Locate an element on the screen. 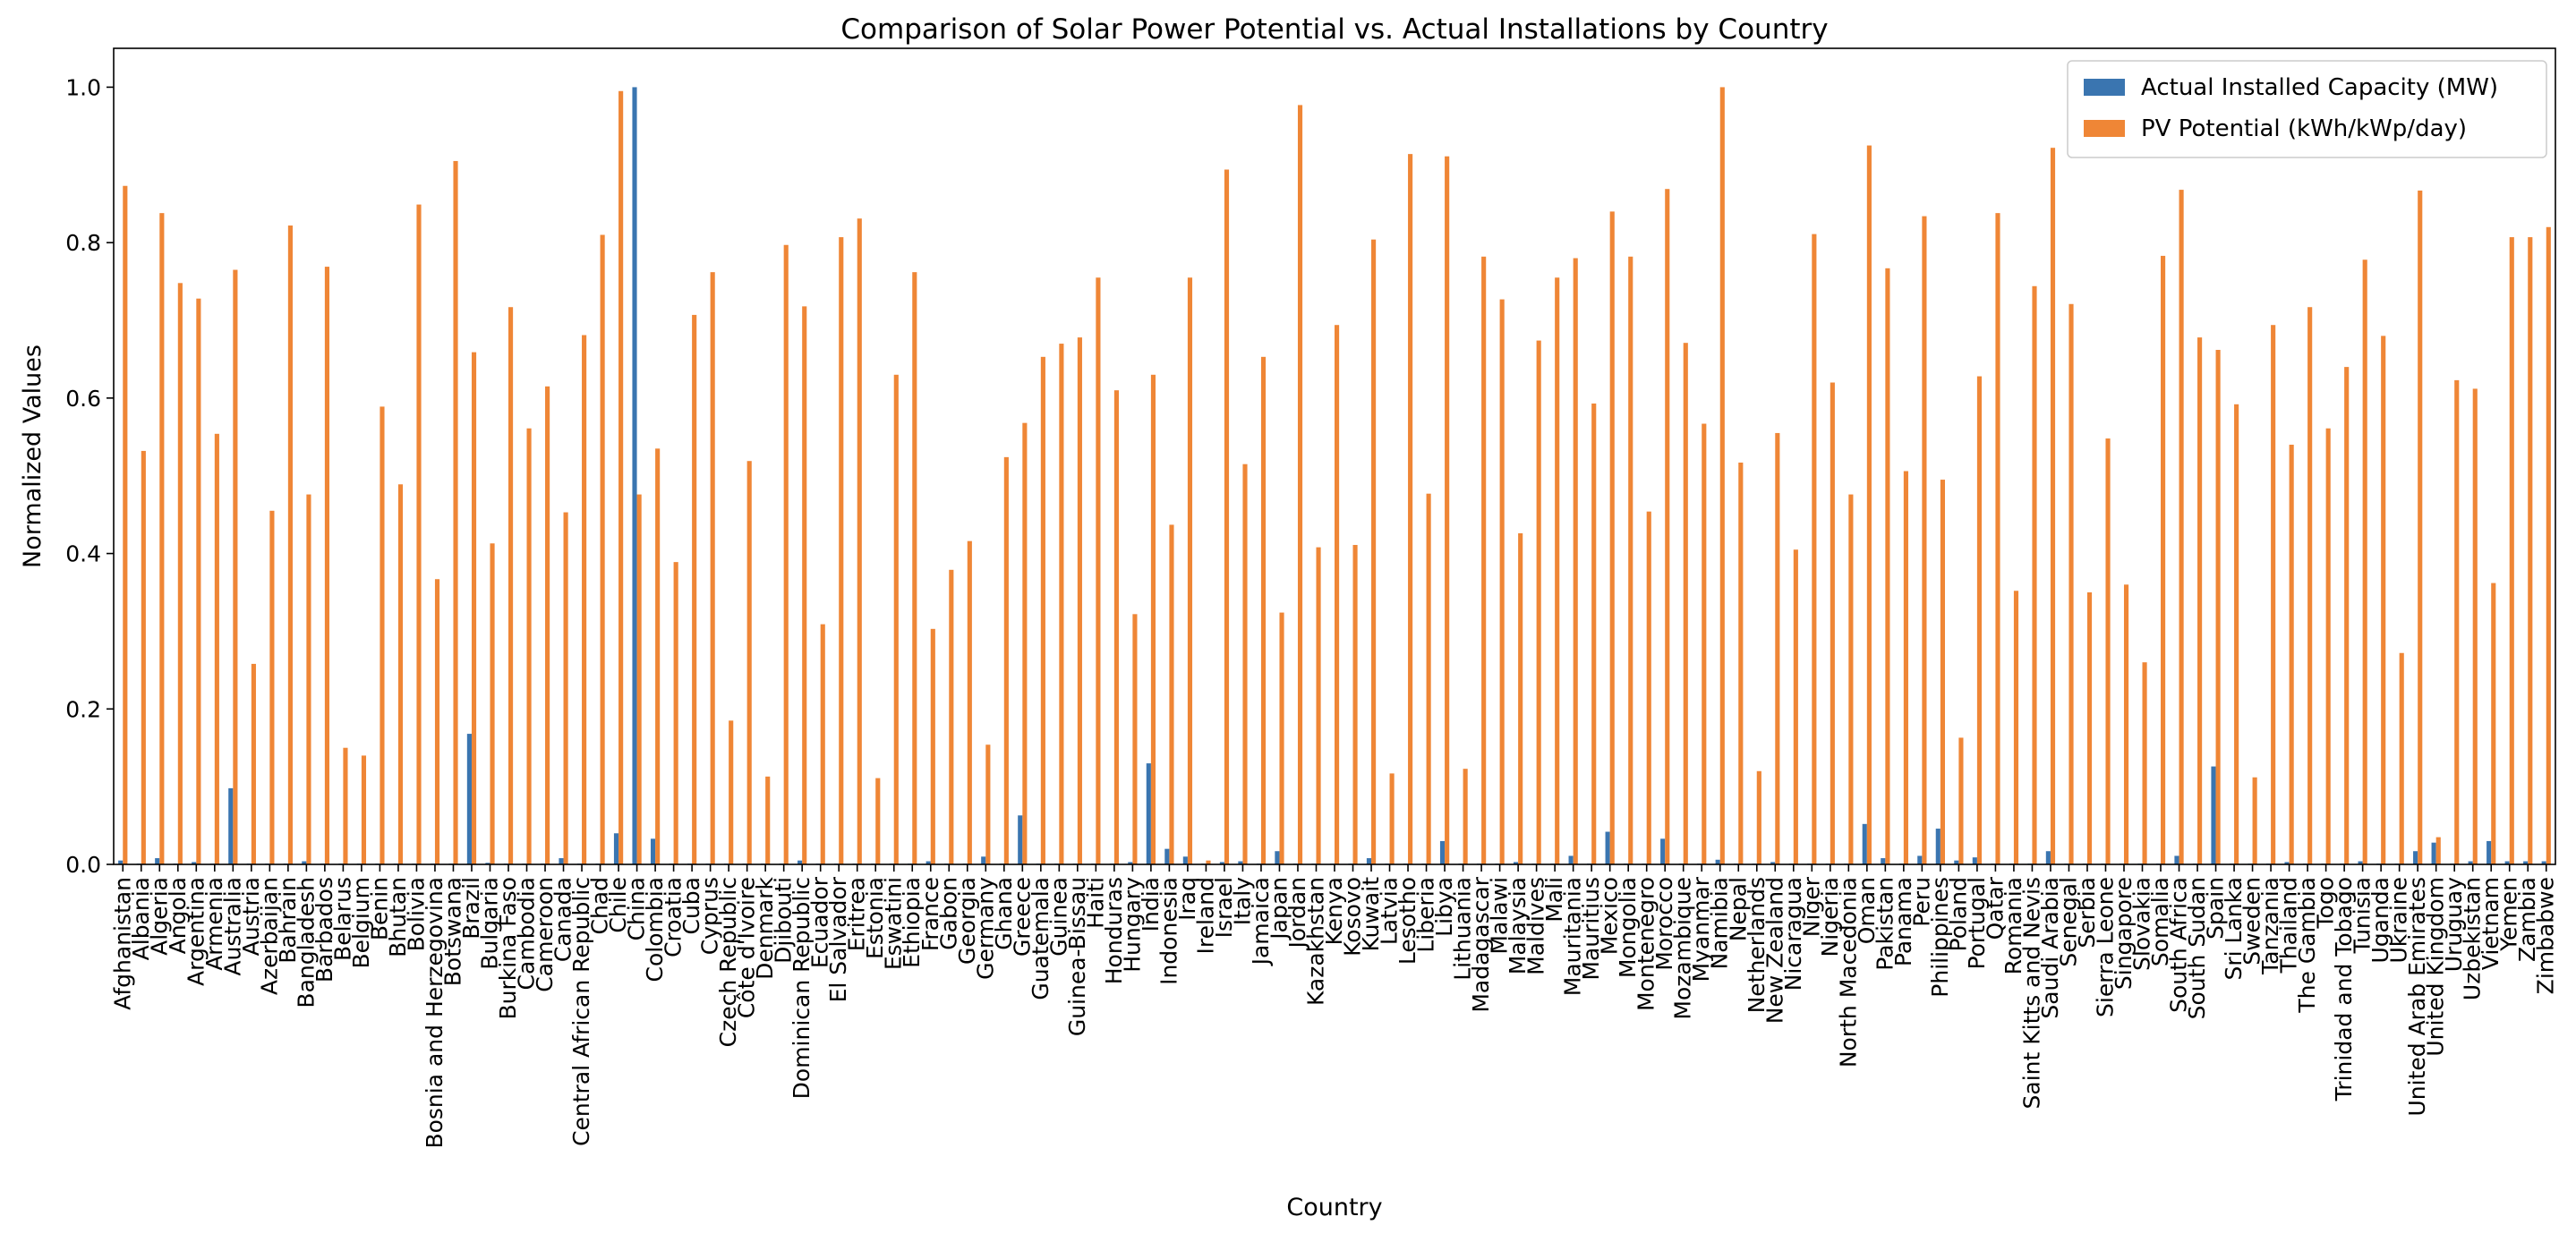 This screenshot has height=1242, width=2576. x-tick-label: Japan is located at coordinates (1279, 909).